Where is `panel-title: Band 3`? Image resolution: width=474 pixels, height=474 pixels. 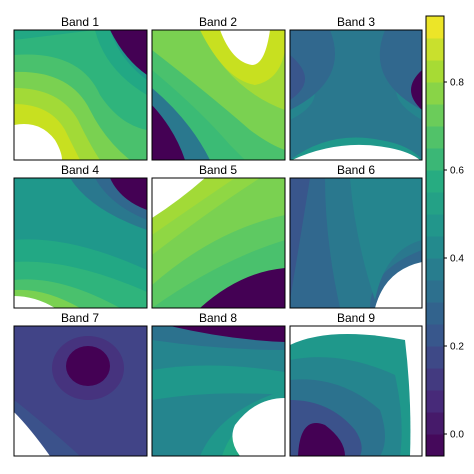 panel-title: Band 3 is located at coordinates (356, 22).